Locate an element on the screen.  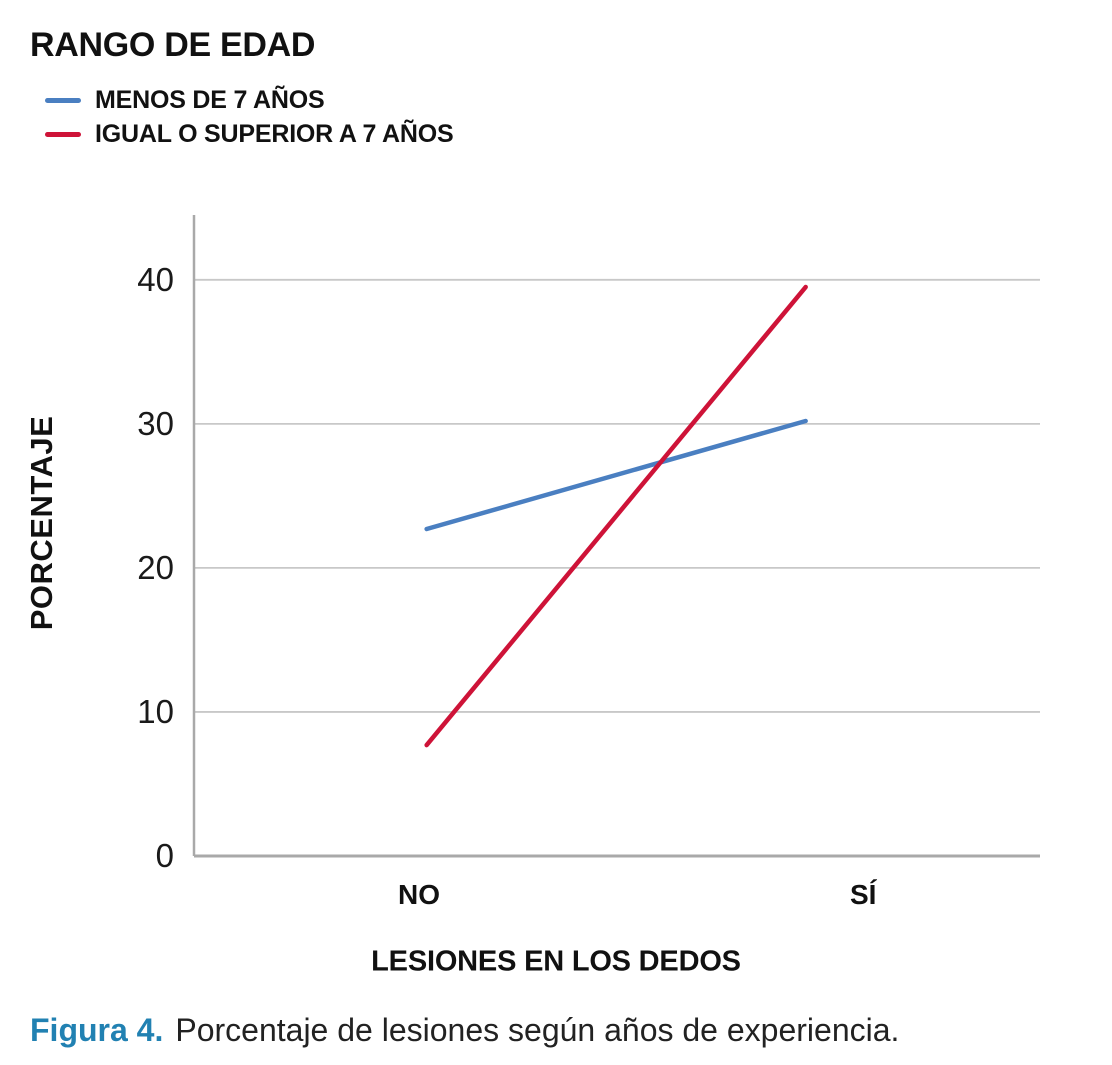
legend-item-label: IGUAL O SUPERIOR A 7 AÑOS is located at coordinates (274, 133).